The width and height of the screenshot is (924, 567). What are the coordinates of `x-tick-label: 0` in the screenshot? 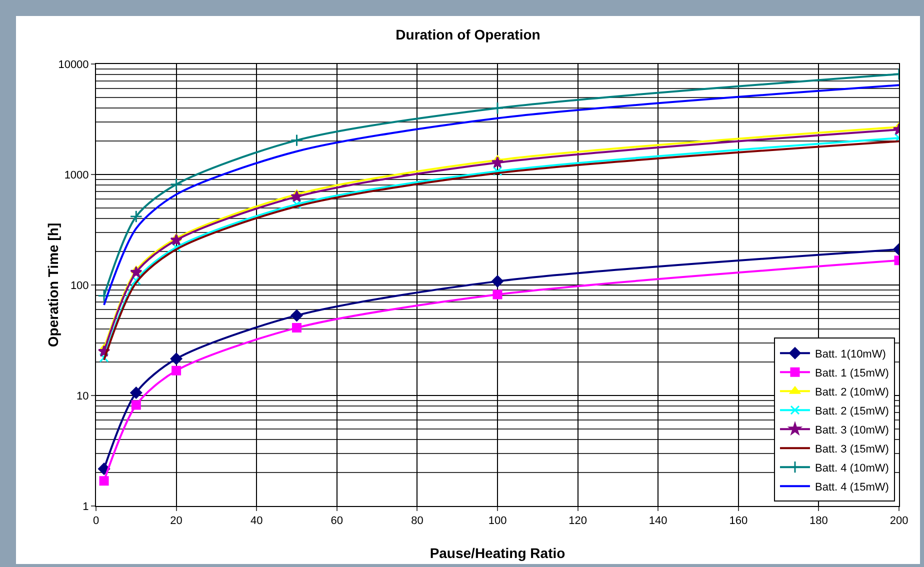 It's located at (96, 521).